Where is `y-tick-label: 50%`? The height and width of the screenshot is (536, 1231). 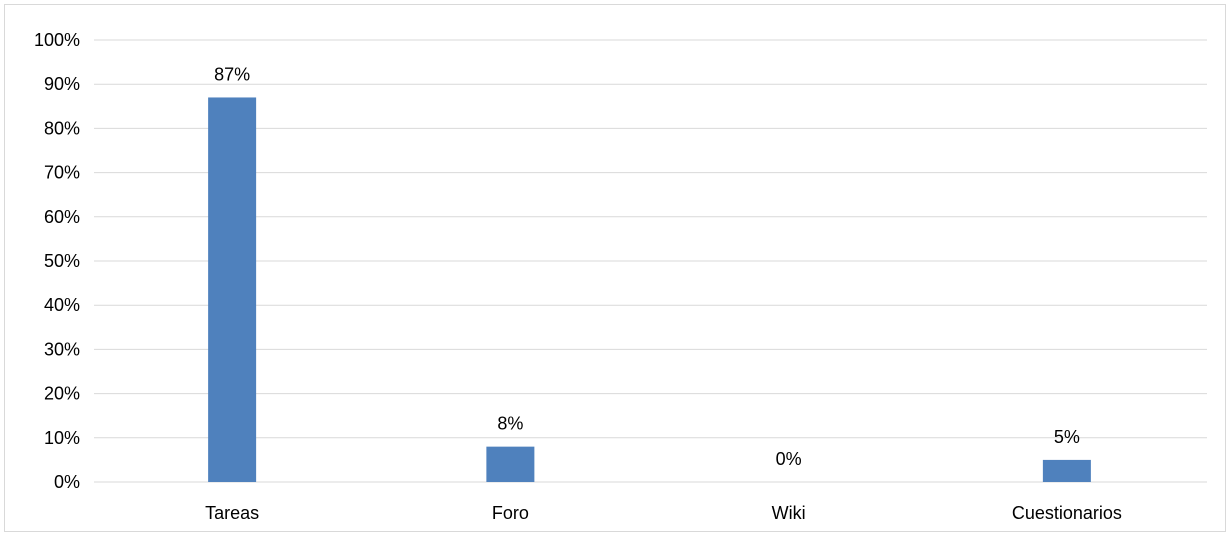
y-tick-label: 50% is located at coordinates (62, 261).